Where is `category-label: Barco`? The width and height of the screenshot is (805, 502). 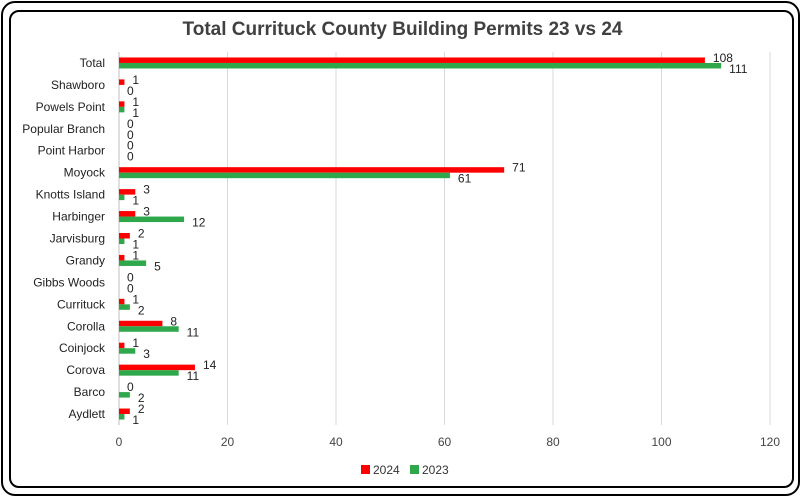 category-label: Barco is located at coordinates (90, 392).